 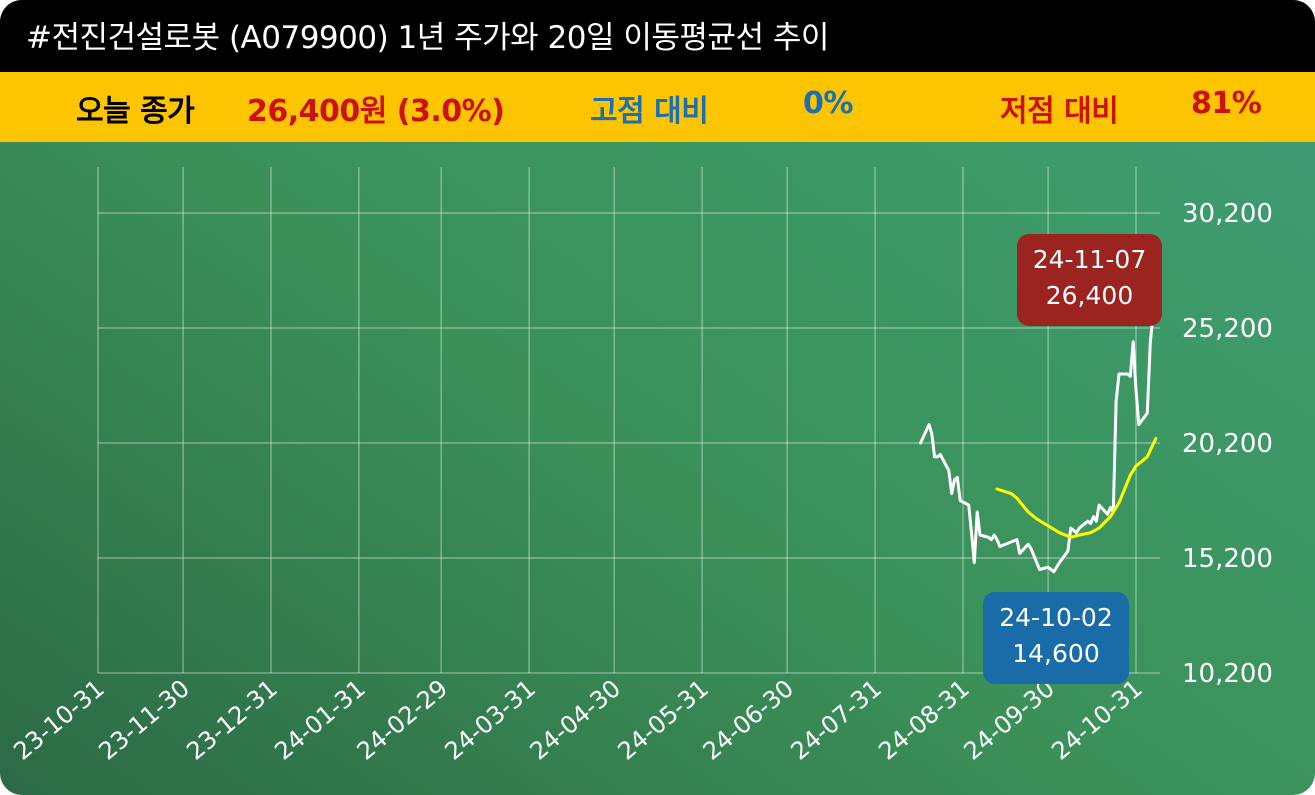 I want to click on low-point-date: 24-10-02, so click(x=1056, y=617).